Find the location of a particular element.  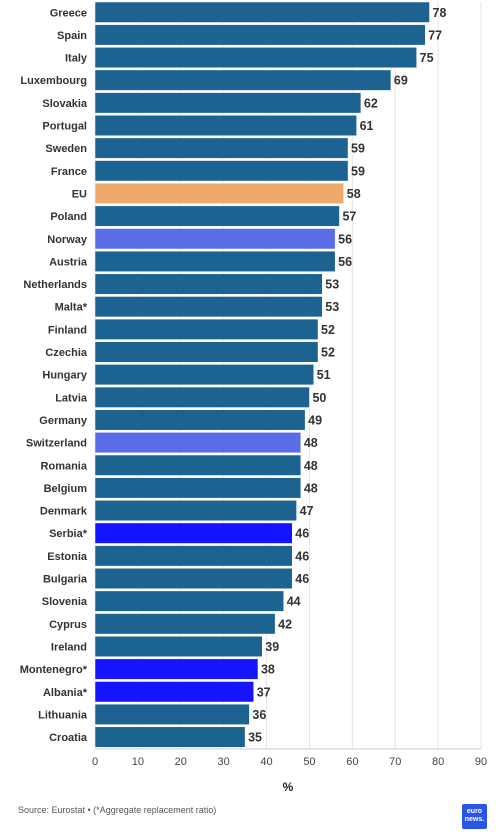

value-label: 50 is located at coordinates (319, 398).